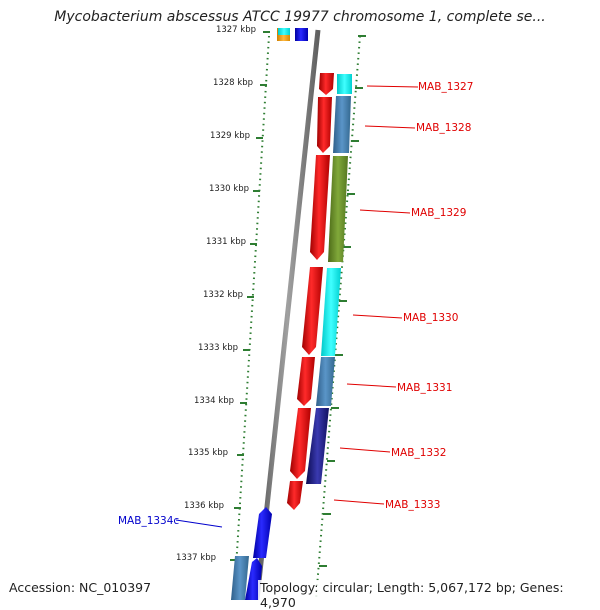 The height and width of the screenshot is (610, 600). What do you see at coordinates (445, 87) in the screenshot?
I see `gene-label-MAB_1327: MAB_1327` at bounding box center [445, 87].